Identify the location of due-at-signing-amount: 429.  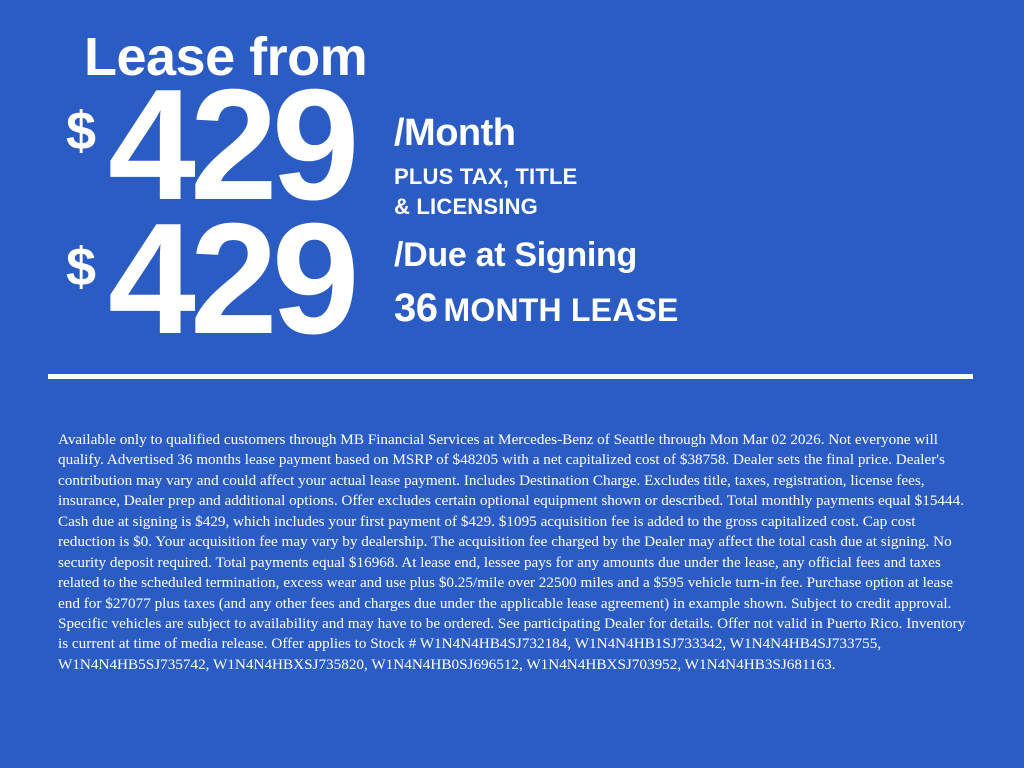
(234, 279).